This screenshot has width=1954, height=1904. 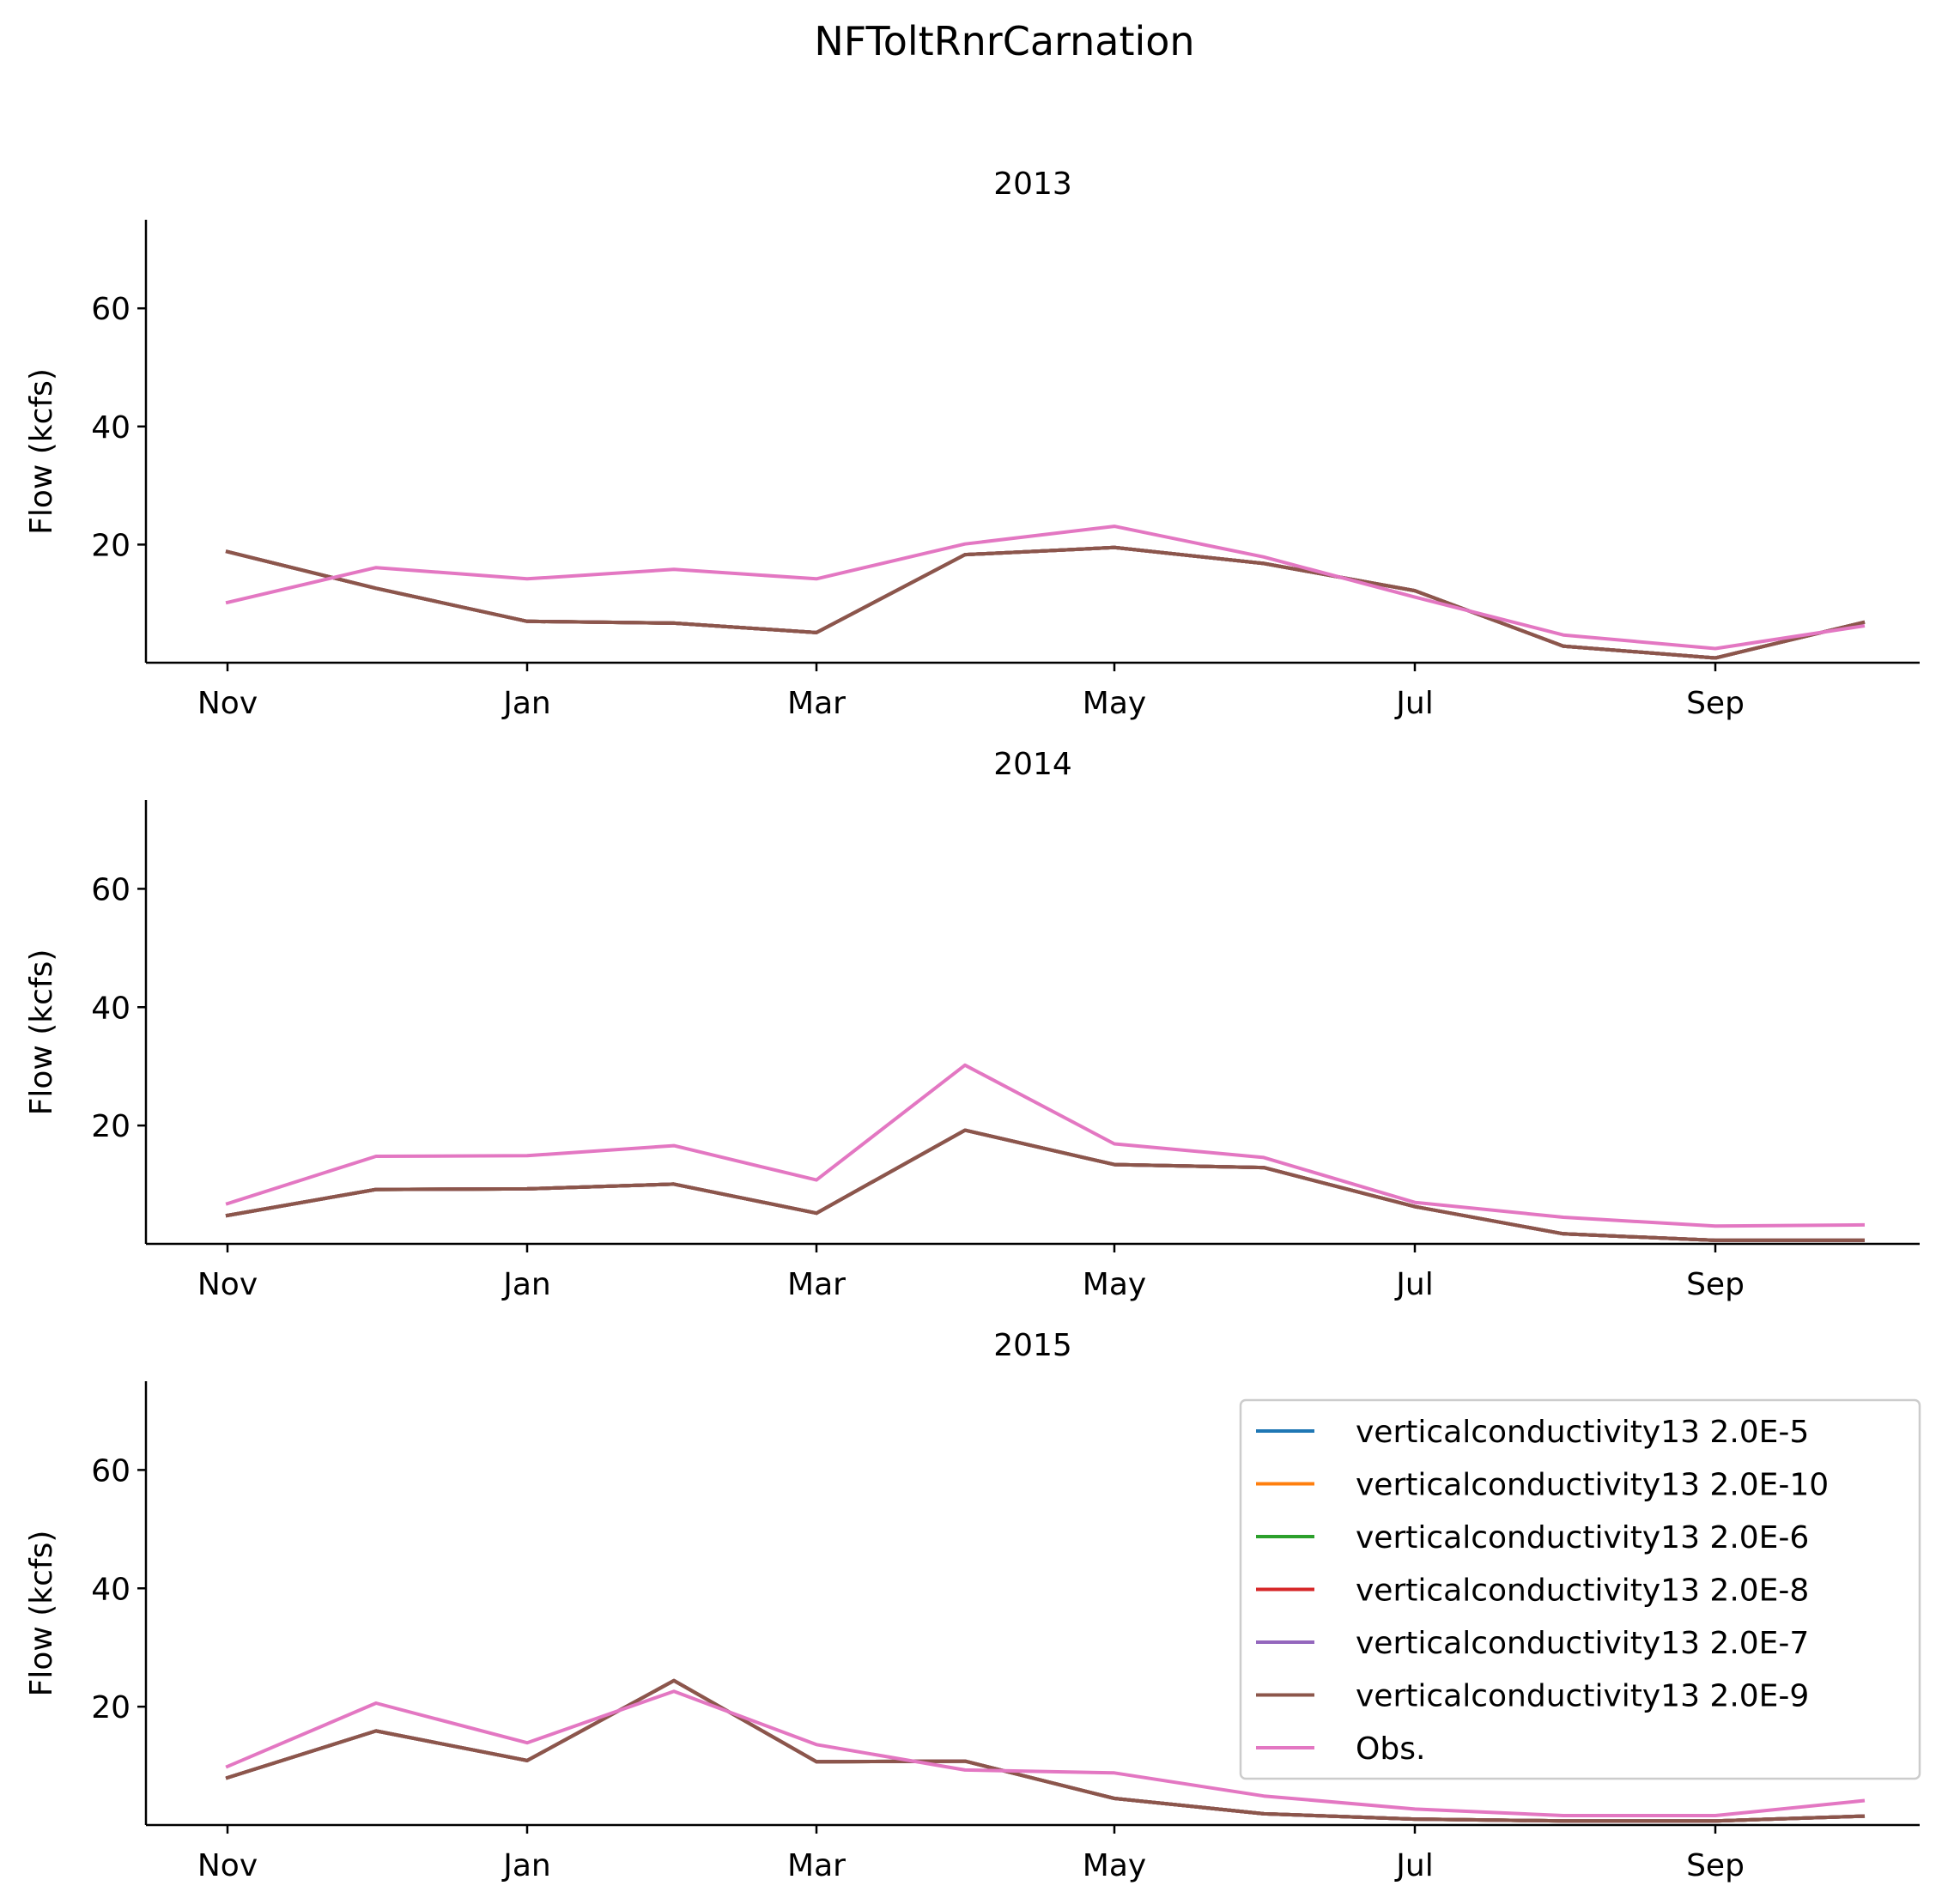 What do you see at coordinates (1582, 1644) in the screenshot?
I see `legend-entry-label: verticalconductivity13 2.0E-7` at bounding box center [1582, 1644].